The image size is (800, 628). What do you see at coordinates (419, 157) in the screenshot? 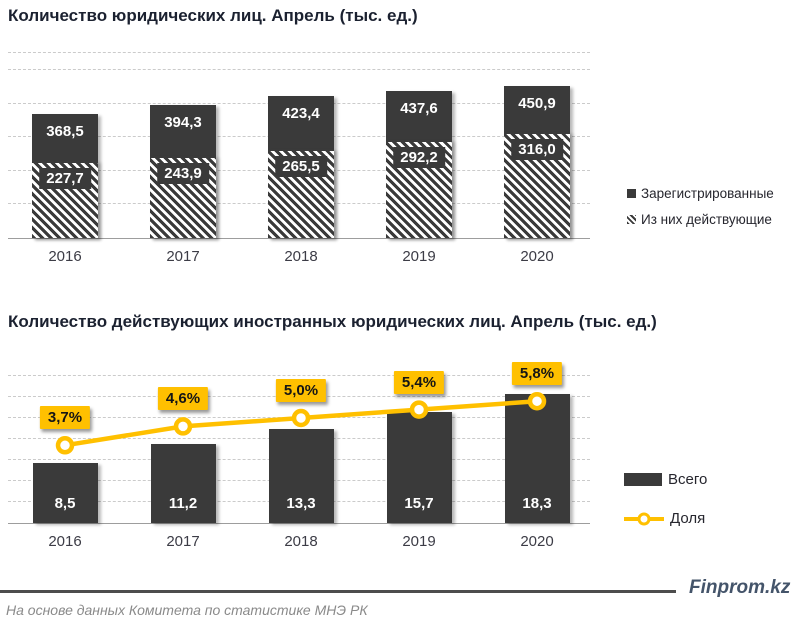
I see `bar-active-value-label: 292,2` at bounding box center [419, 157].